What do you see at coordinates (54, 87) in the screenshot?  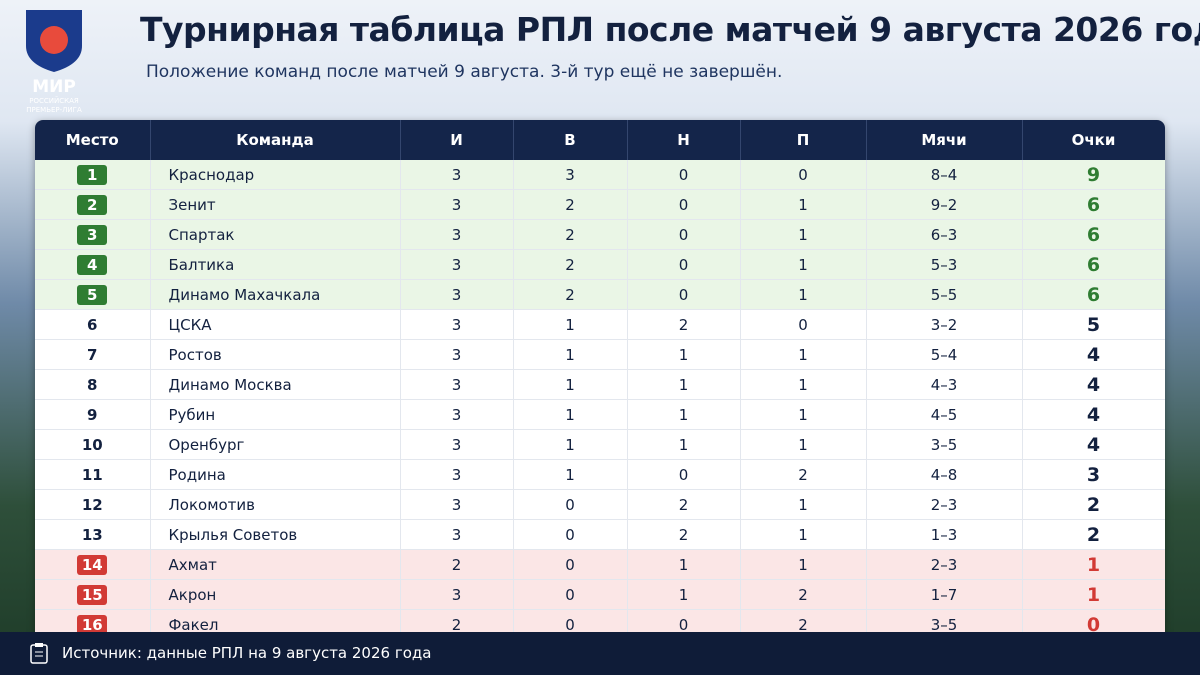 I see `logo-title: МИР` at bounding box center [54, 87].